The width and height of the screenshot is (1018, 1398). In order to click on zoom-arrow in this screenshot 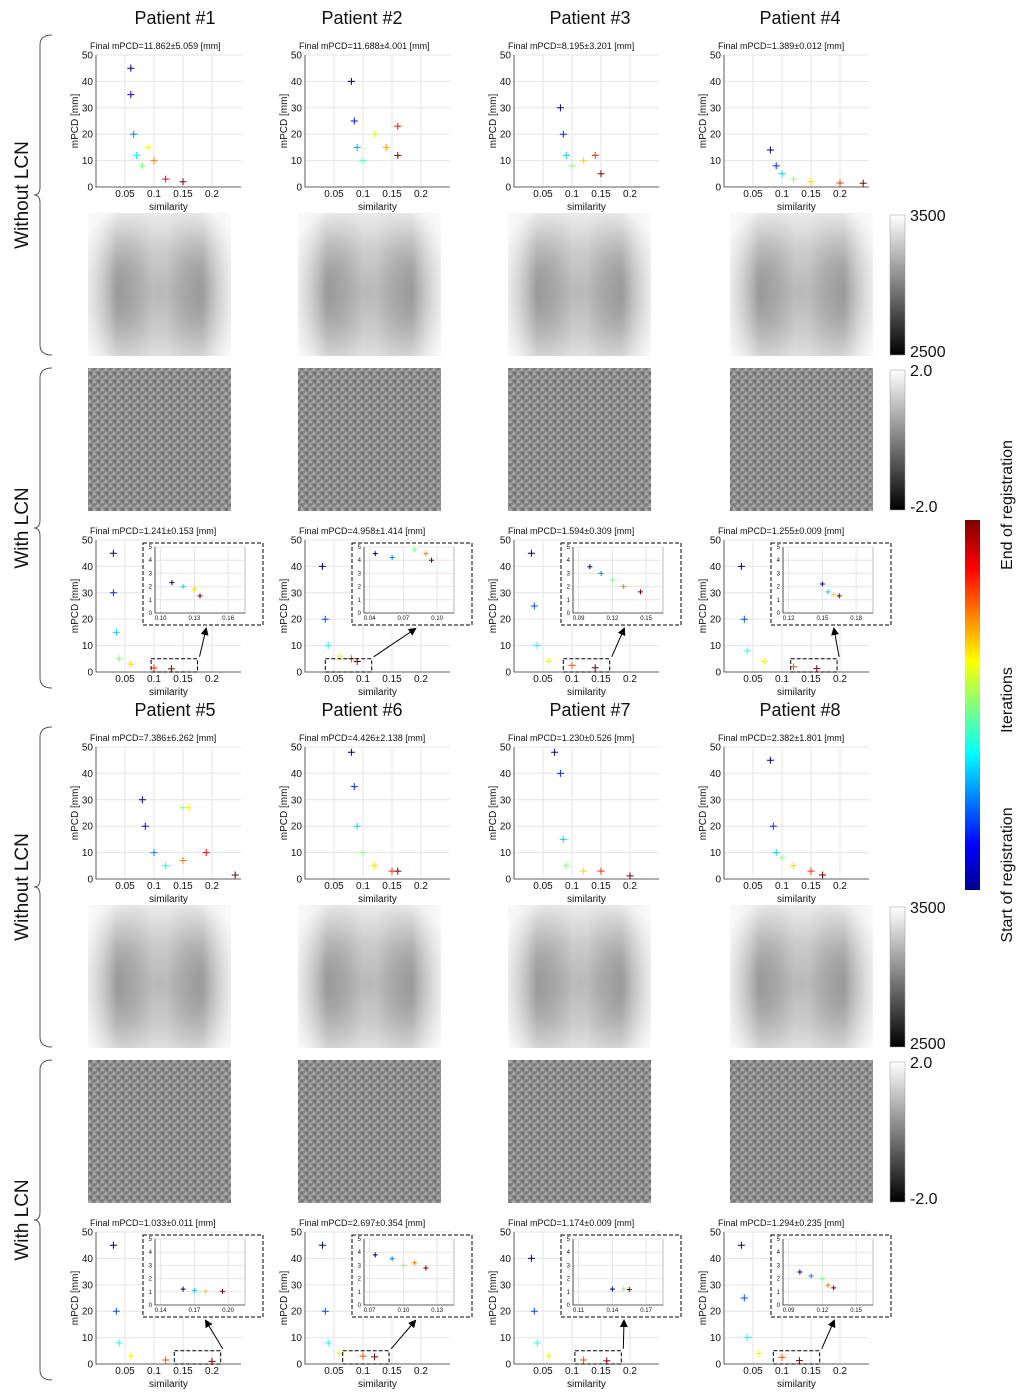, I will do `click(214, 1334)`.